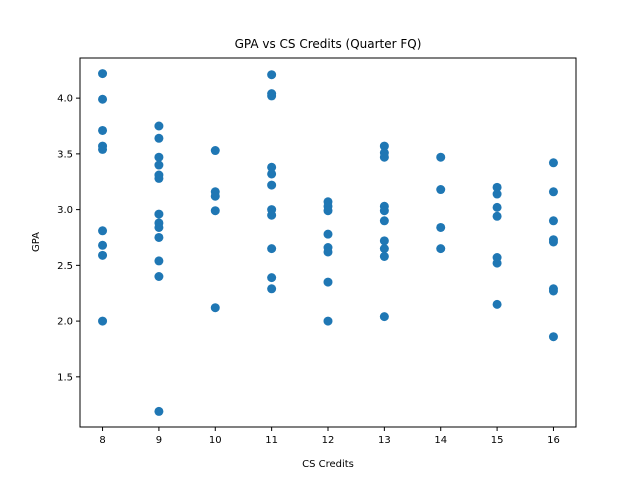 The image size is (640, 480). I want to click on x-tick-label: 16, so click(553, 440).